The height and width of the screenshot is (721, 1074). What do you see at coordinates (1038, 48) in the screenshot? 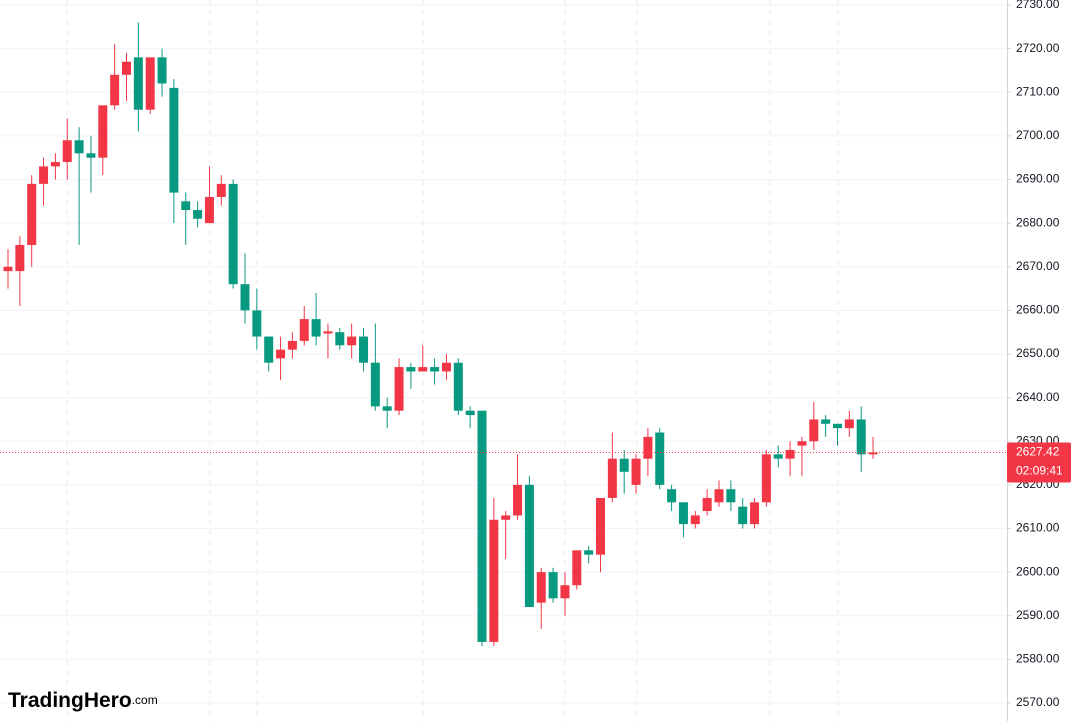
I see `y-tick-label: 2720.00` at bounding box center [1038, 48].